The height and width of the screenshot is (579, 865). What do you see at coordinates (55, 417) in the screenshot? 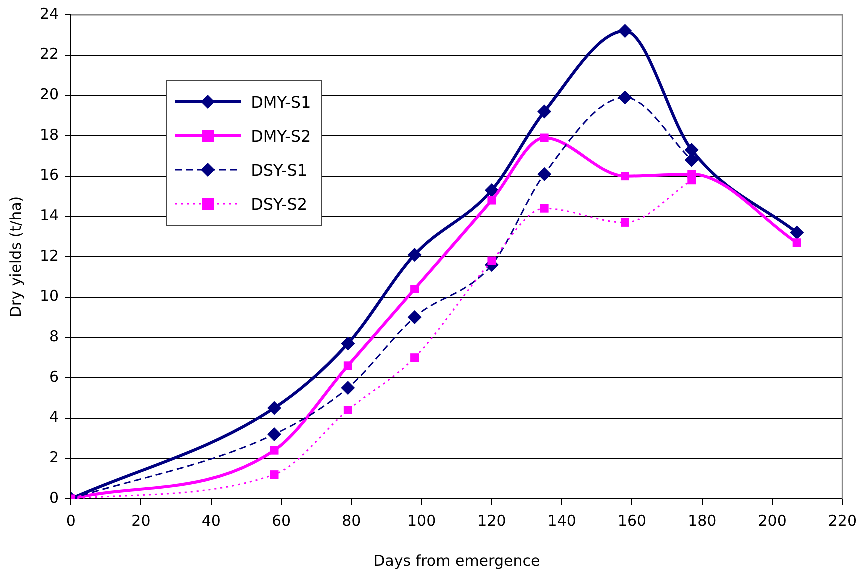
I see `y-tick-label: 4` at bounding box center [55, 417].